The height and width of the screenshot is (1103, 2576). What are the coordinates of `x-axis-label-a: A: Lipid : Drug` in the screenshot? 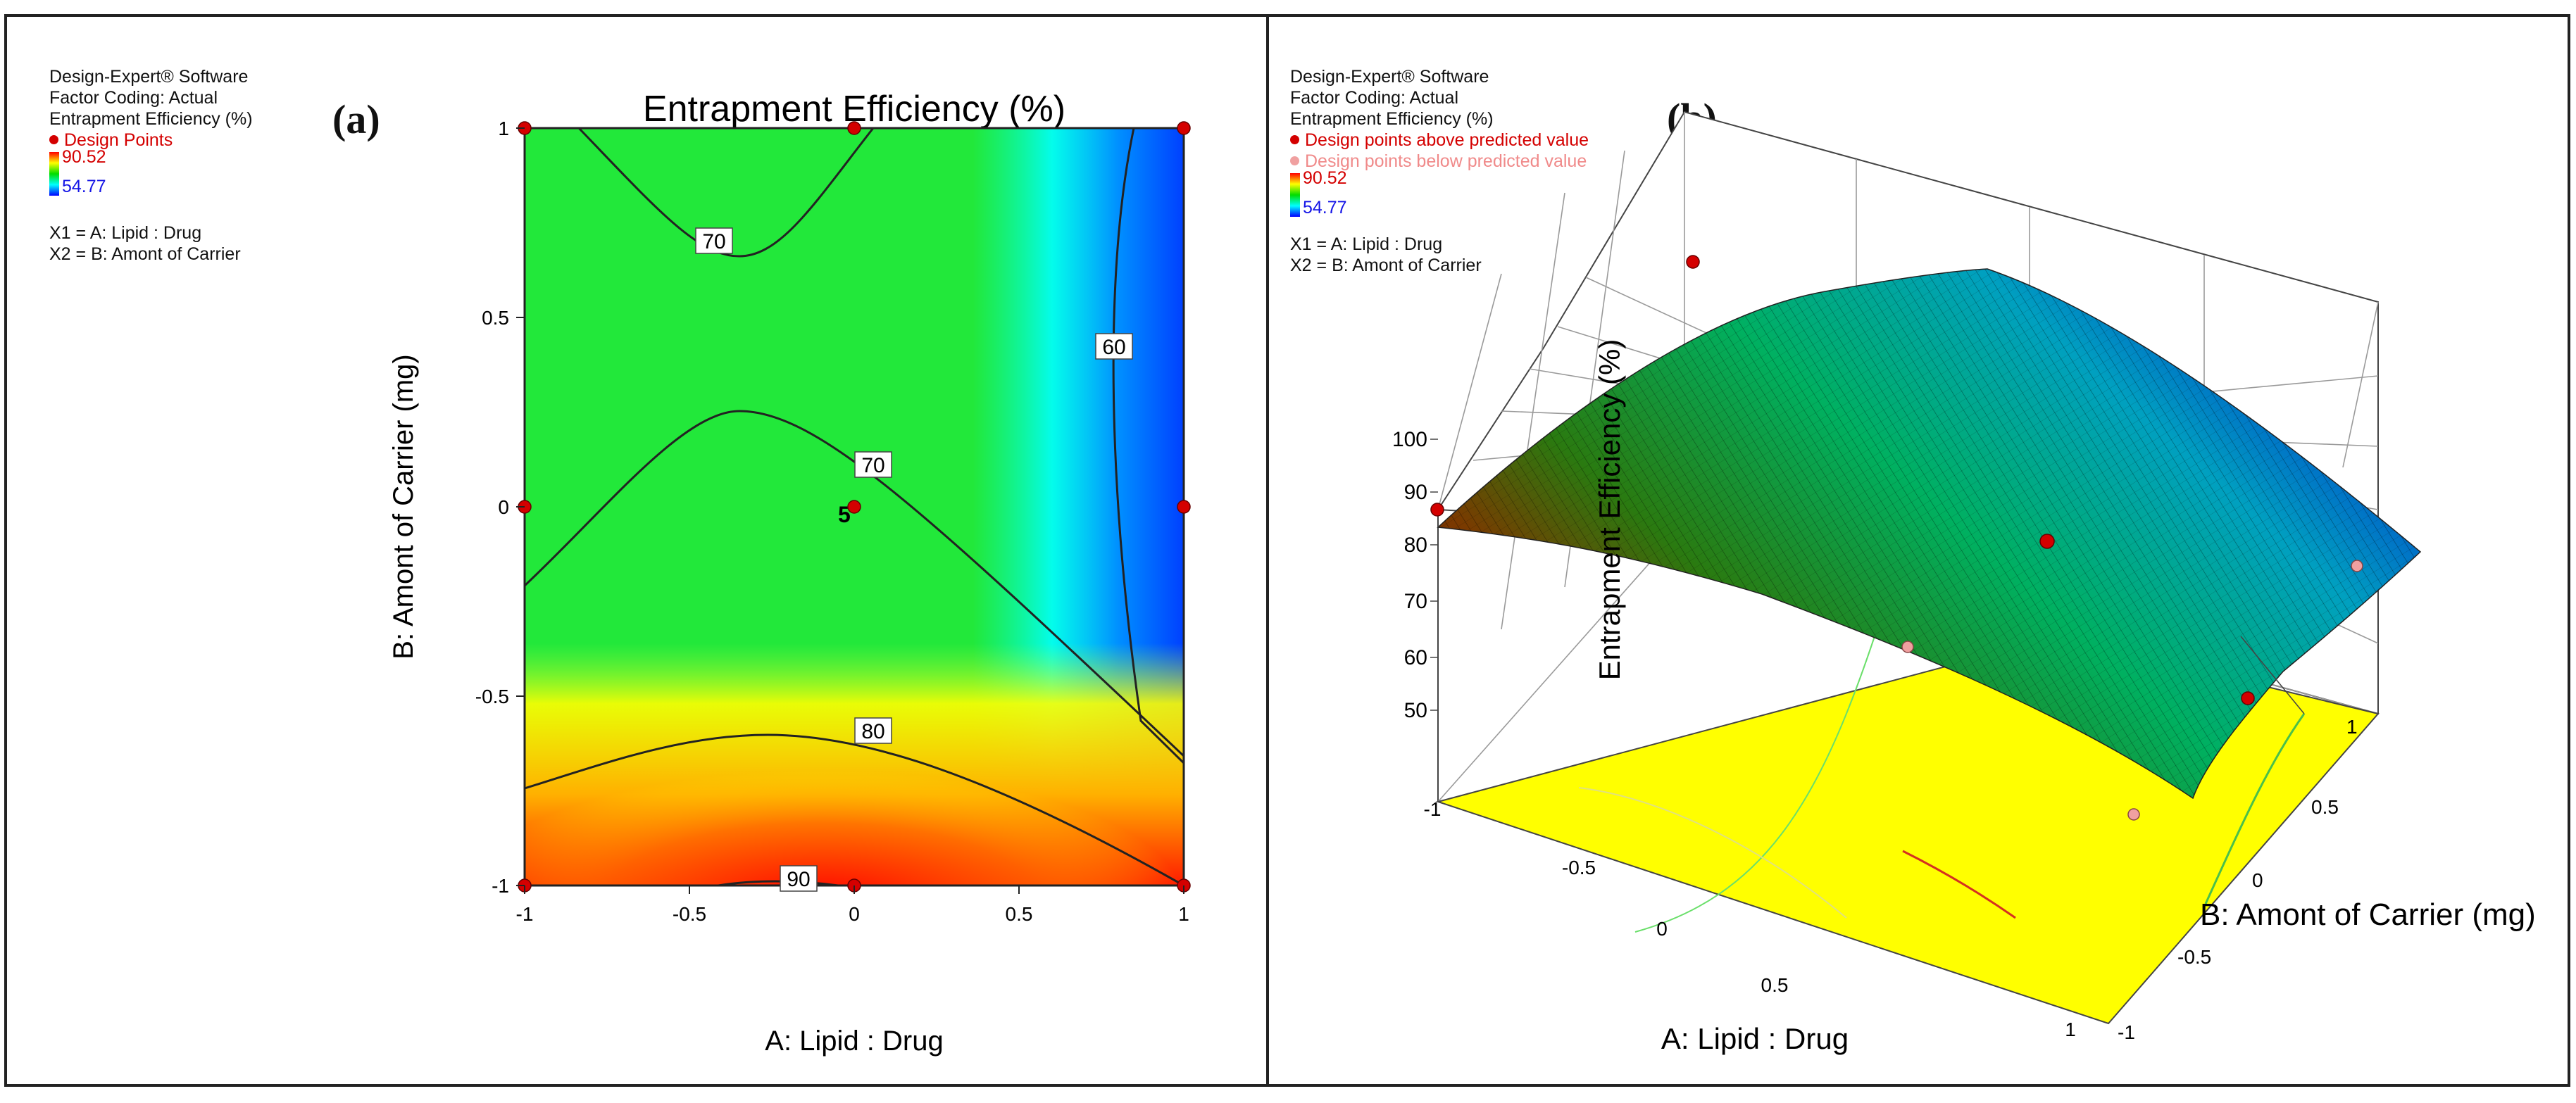 It's located at (854, 1041).